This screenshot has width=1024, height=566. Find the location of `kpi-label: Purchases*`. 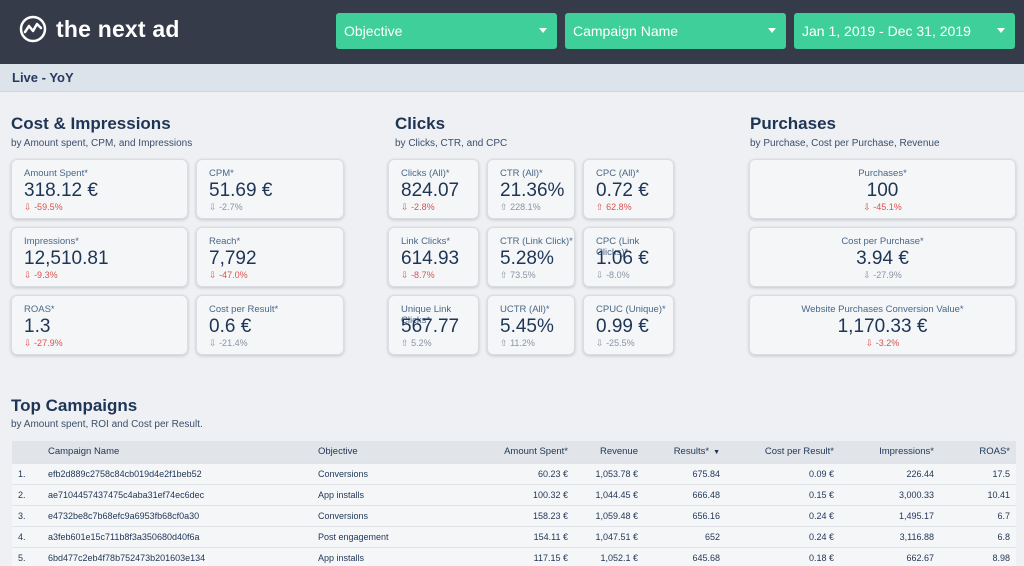

kpi-label: Purchases* is located at coordinates (882, 173).